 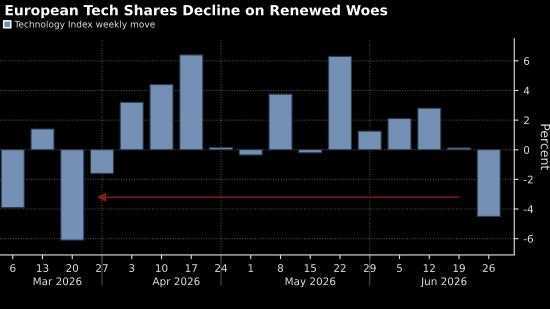 What do you see at coordinates (526, 120) in the screenshot?
I see `y-tick-label: 2` at bounding box center [526, 120].